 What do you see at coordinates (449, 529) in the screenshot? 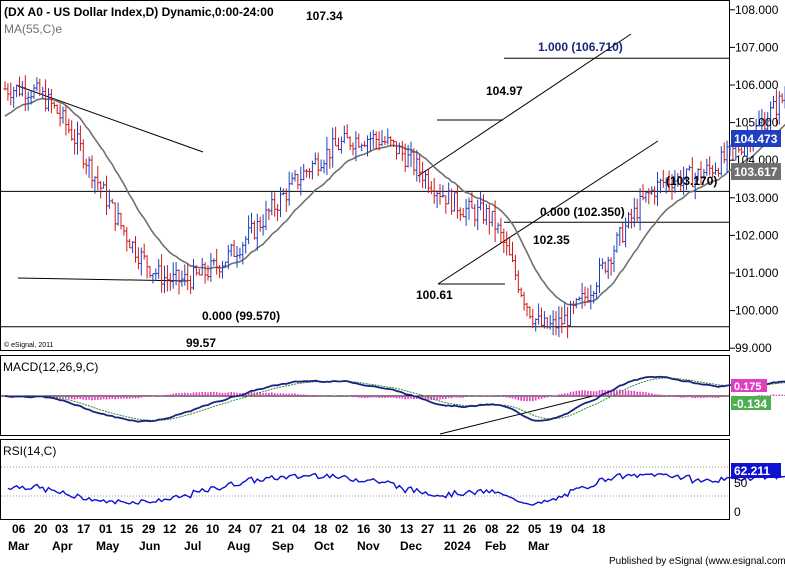
I see `x-day-label: 11` at bounding box center [449, 529].